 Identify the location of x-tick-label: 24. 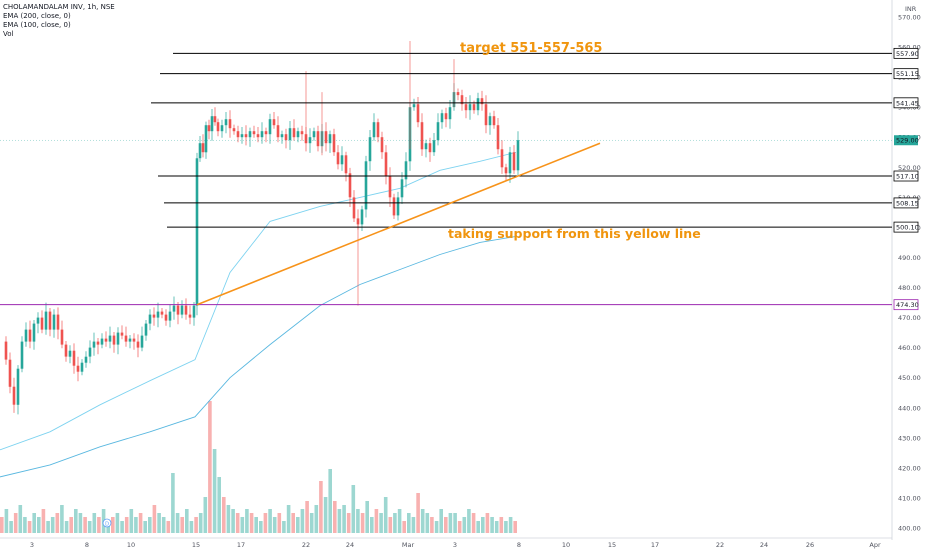
(350, 545).